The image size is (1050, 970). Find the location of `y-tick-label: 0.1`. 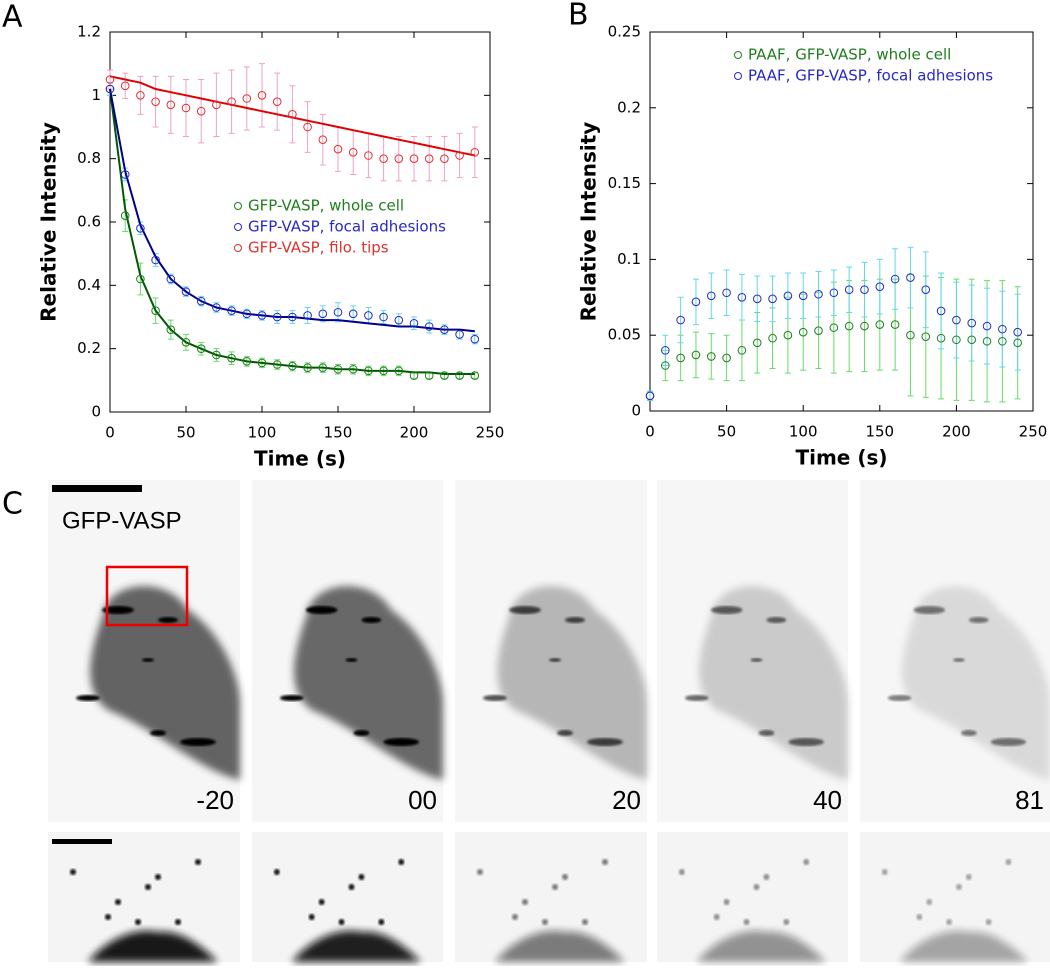

y-tick-label: 0.1 is located at coordinates (629, 259).